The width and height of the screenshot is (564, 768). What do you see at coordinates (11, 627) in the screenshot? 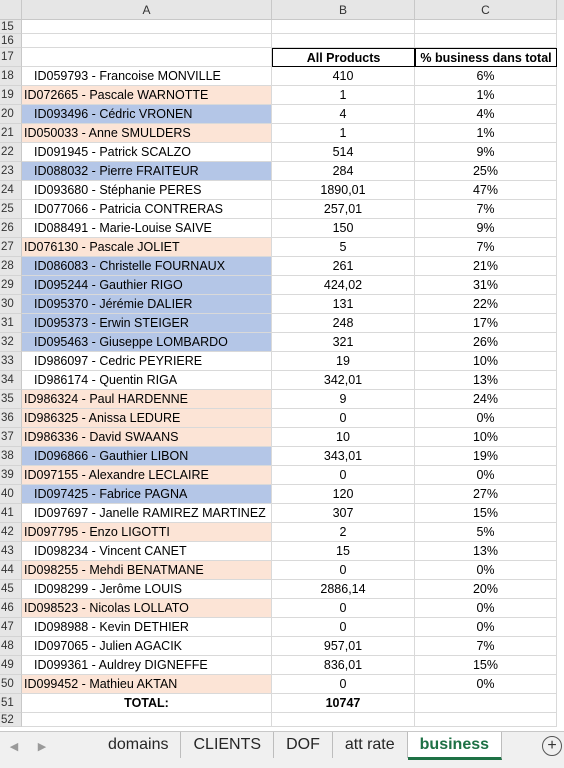
I see `row-number: 47` at bounding box center [11, 627].